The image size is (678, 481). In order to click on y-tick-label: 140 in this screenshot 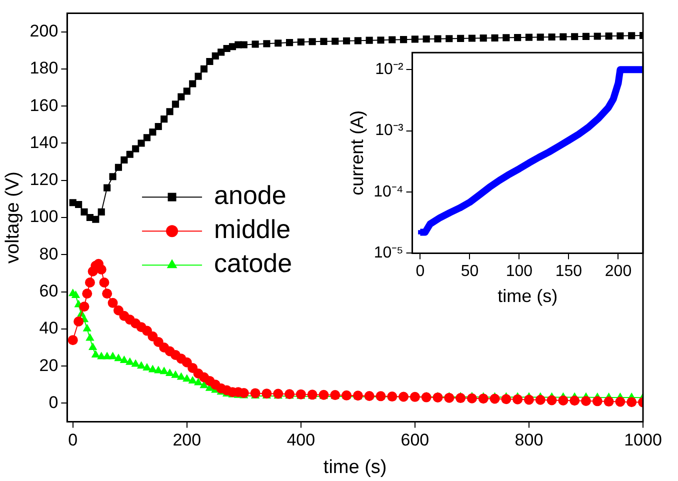, I will do `click(44, 142)`.